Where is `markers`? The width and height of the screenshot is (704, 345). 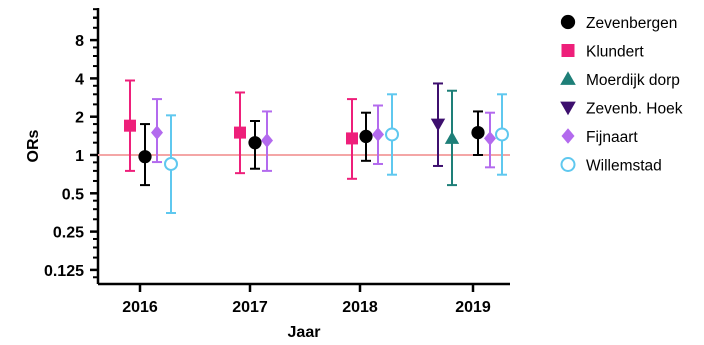 markers is located at coordinates (316, 144).